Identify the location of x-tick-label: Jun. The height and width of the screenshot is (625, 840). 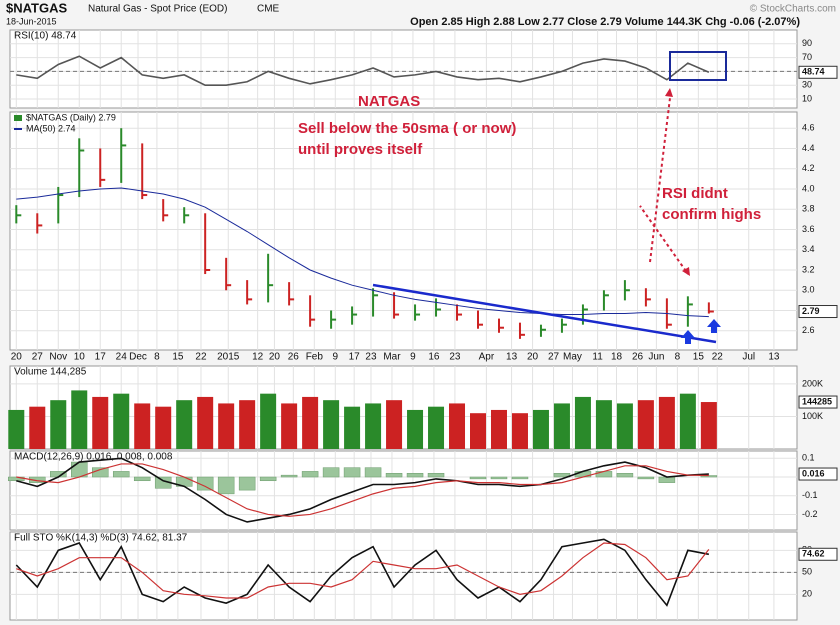
(656, 357).